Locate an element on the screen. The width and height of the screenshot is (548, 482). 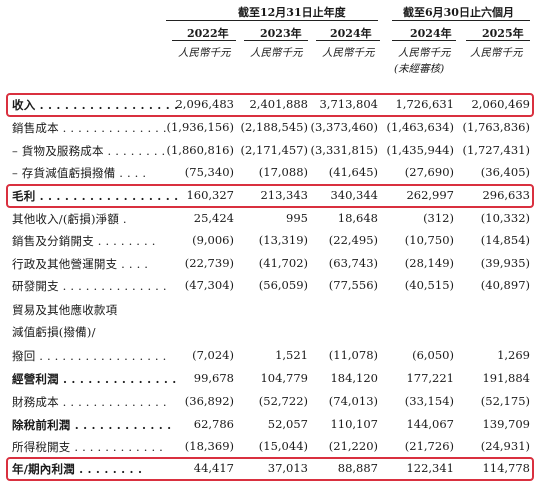
cell-value: (22,495) is located at coordinates (353, 240).